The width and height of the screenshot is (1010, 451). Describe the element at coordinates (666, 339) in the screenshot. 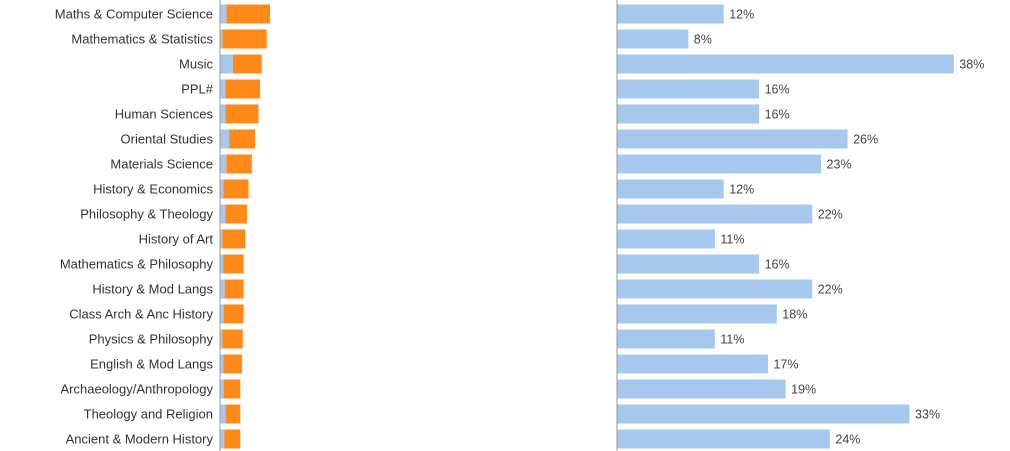

I see `right-bar-physics-philosophy` at that location.